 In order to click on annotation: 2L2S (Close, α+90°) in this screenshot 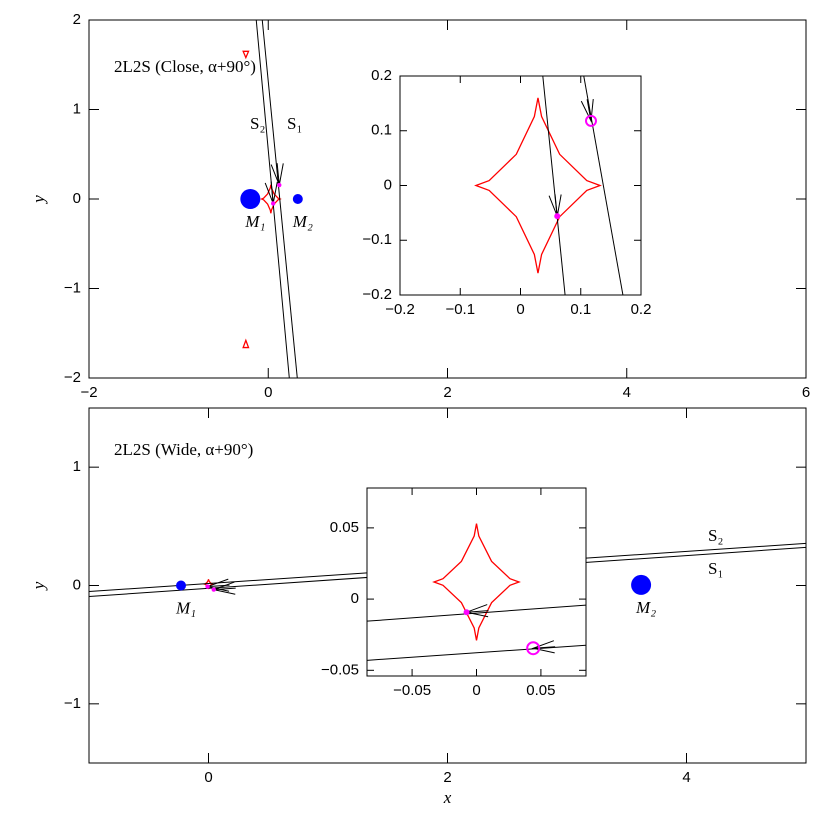, I will do `click(185, 66)`.